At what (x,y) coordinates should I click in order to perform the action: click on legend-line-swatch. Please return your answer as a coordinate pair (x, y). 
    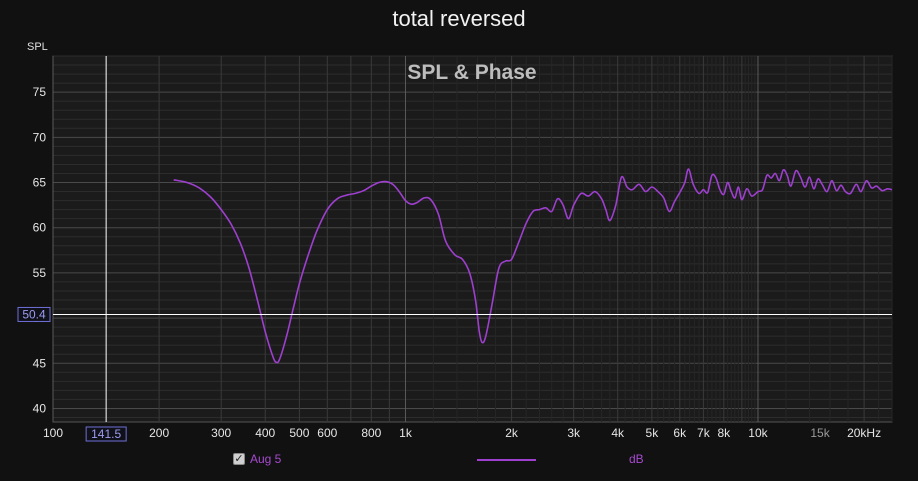
    Looking at the image, I should click on (506, 460).